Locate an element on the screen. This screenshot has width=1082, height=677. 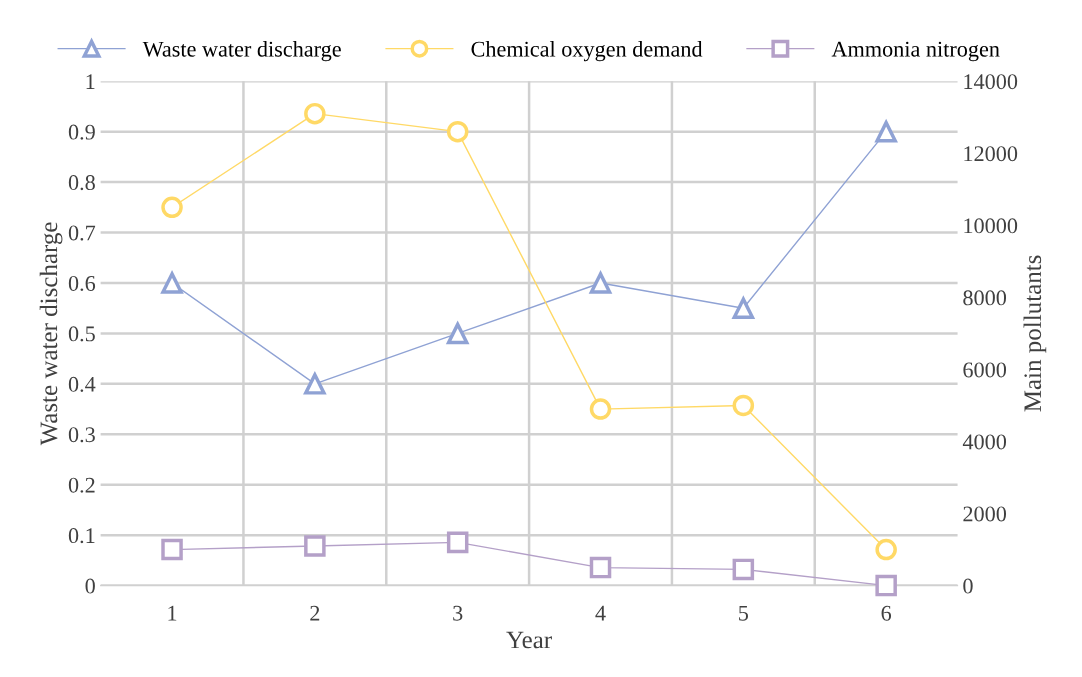
y-tick-label: 1 is located at coordinates (90, 81).